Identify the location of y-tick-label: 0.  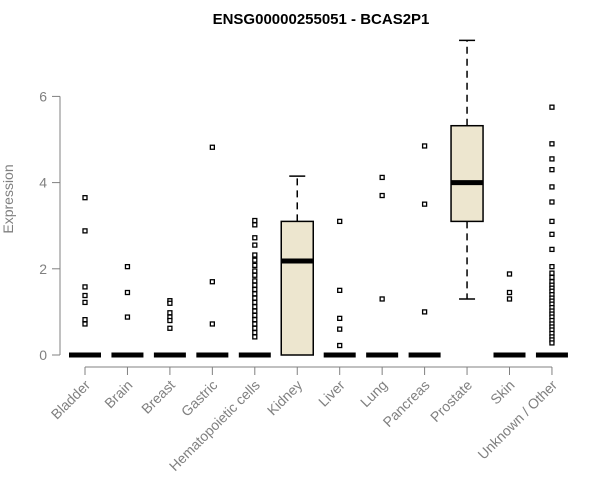
(43, 355).